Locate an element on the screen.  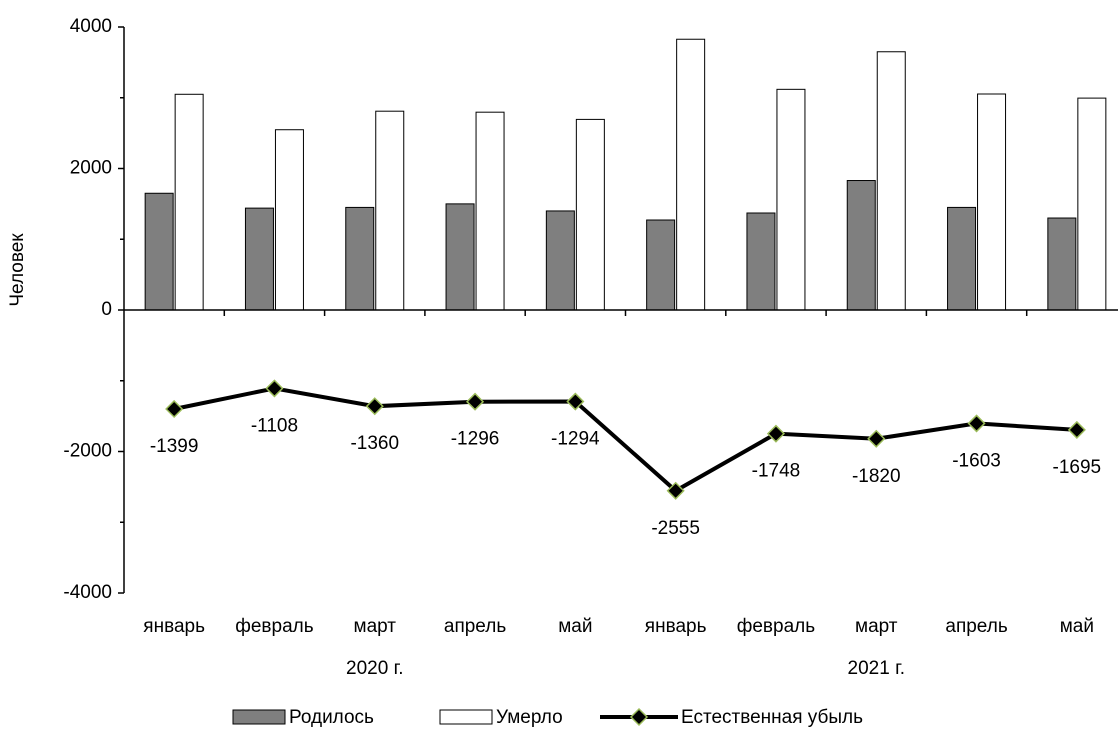
legend-label: Умерло is located at coordinates (529, 717).